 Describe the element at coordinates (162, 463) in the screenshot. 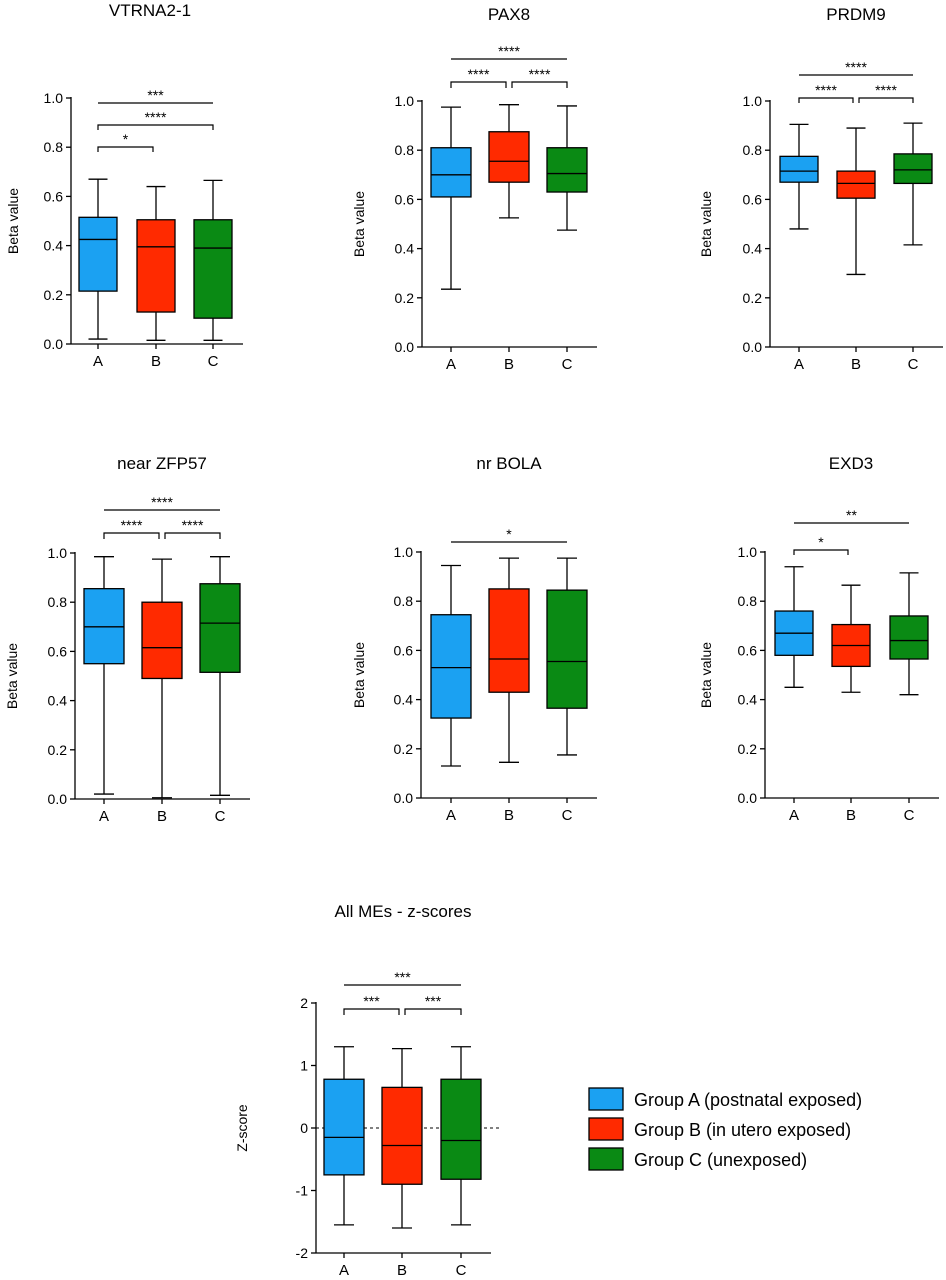

I see `chart-title: near ZFP57` at that location.